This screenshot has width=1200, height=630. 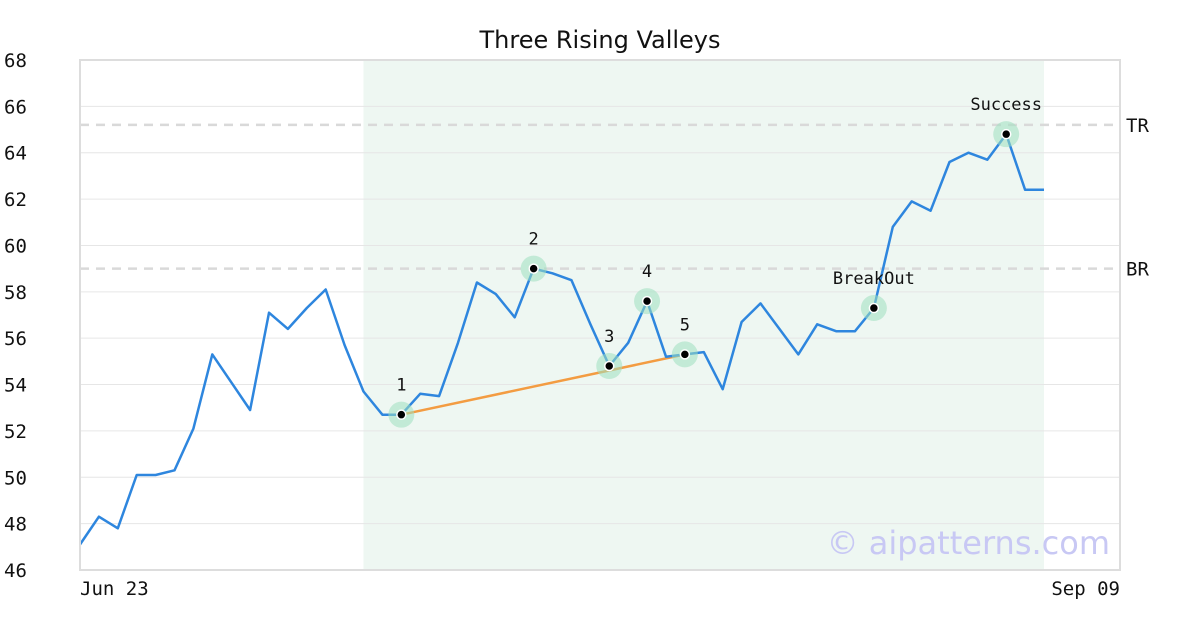 What do you see at coordinates (15, 107) in the screenshot?
I see `y-tick-label: 66` at bounding box center [15, 107].